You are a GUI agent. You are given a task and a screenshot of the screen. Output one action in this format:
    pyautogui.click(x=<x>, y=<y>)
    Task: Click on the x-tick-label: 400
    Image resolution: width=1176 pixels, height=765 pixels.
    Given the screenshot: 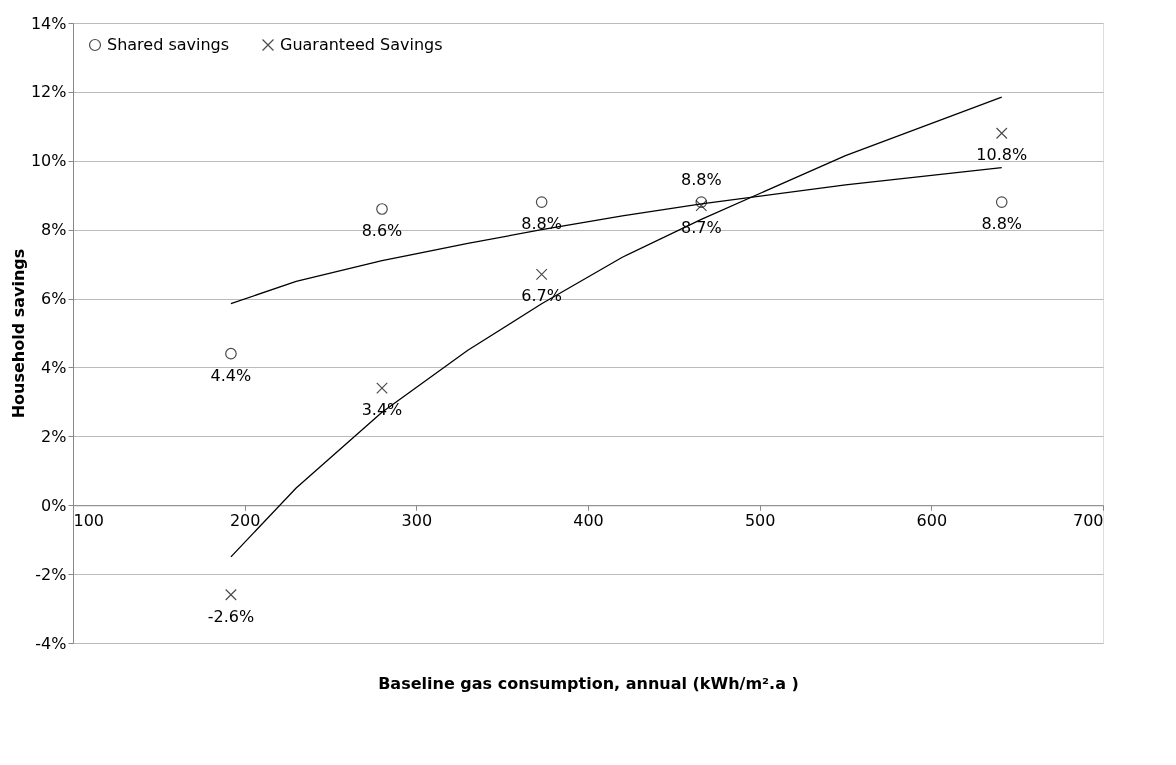 What is the action you would take?
    pyautogui.click(x=588, y=520)
    